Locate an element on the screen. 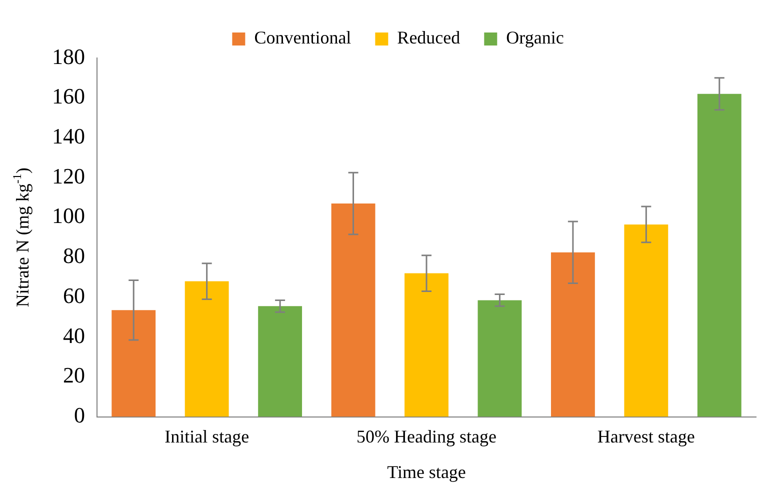 The image size is (768, 484). x-tick-label: Harvest stage is located at coordinates (646, 436).